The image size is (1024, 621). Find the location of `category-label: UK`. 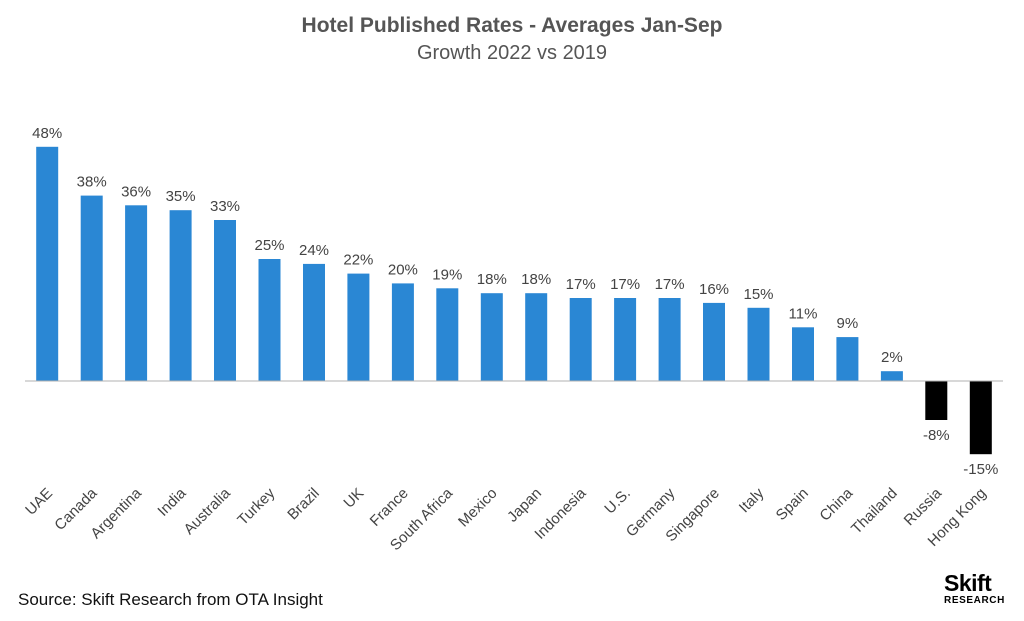

category-label: UK is located at coordinates (353, 498).